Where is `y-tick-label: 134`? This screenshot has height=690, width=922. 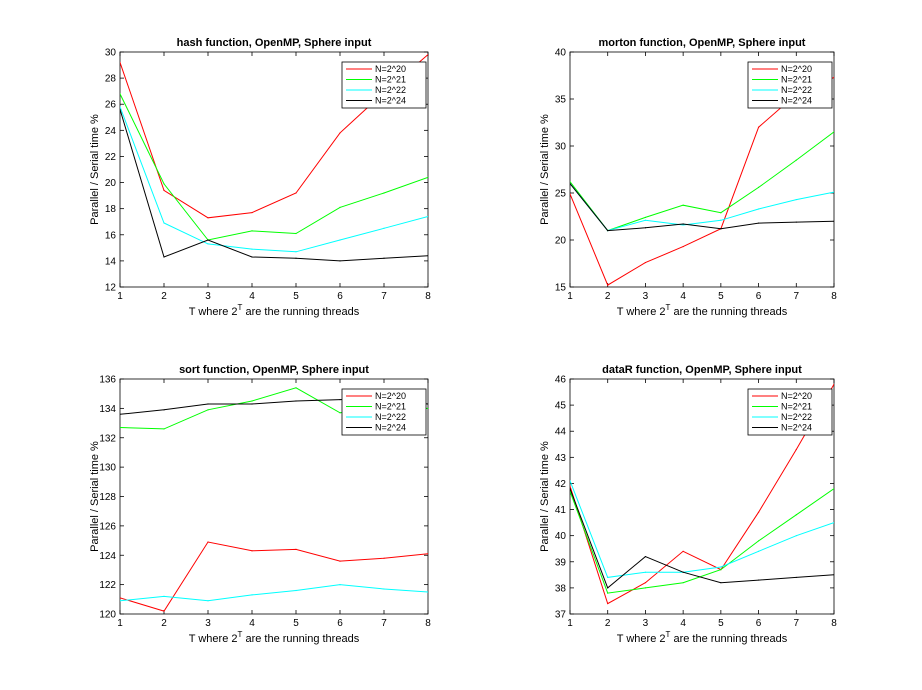
y-tick-label: 134 is located at coordinates (107, 409).